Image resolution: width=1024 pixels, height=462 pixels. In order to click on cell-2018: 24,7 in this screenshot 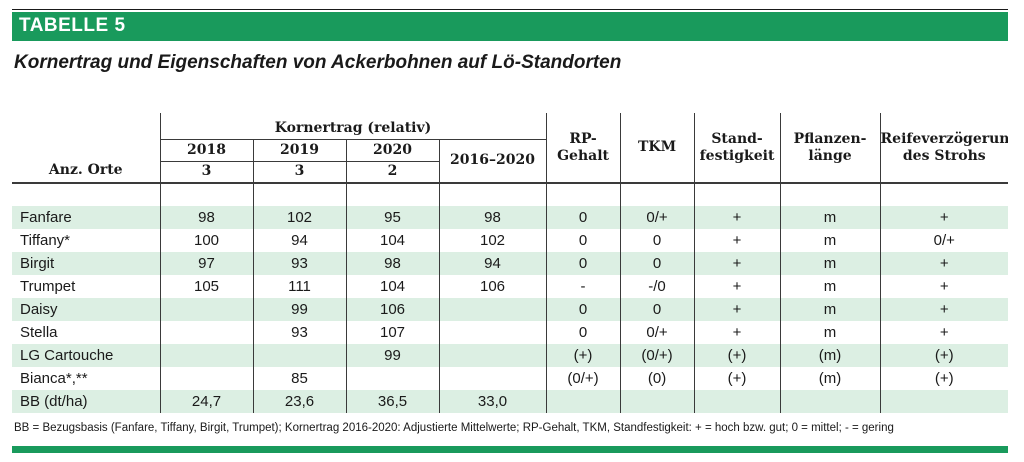, I will do `click(206, 401)`.